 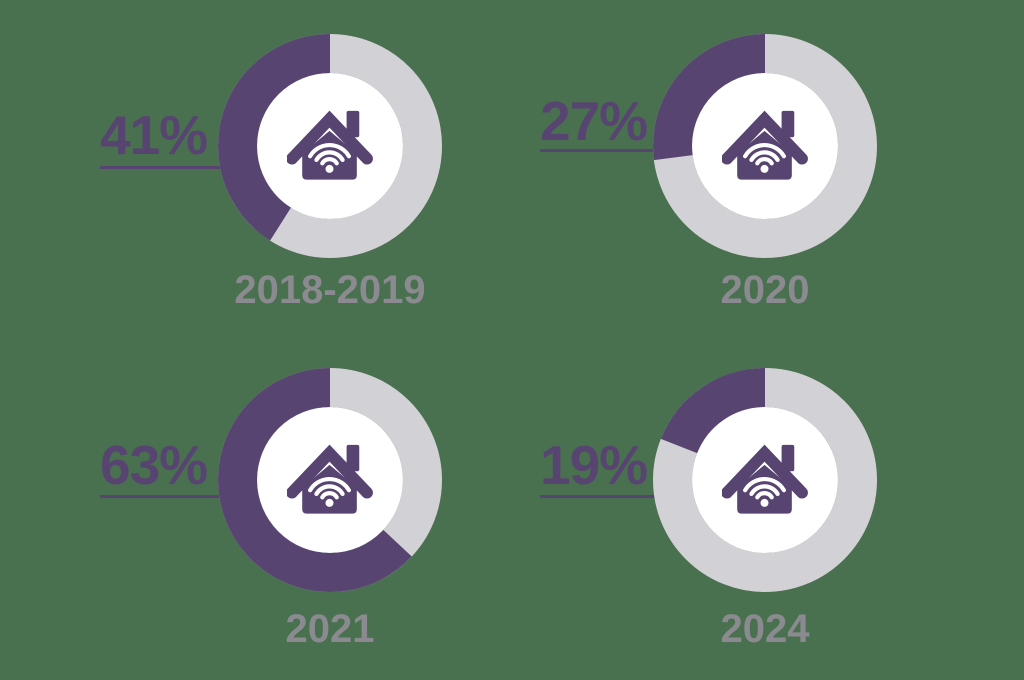 I want to click on year-label: 2020, so click(x=765, y=290).